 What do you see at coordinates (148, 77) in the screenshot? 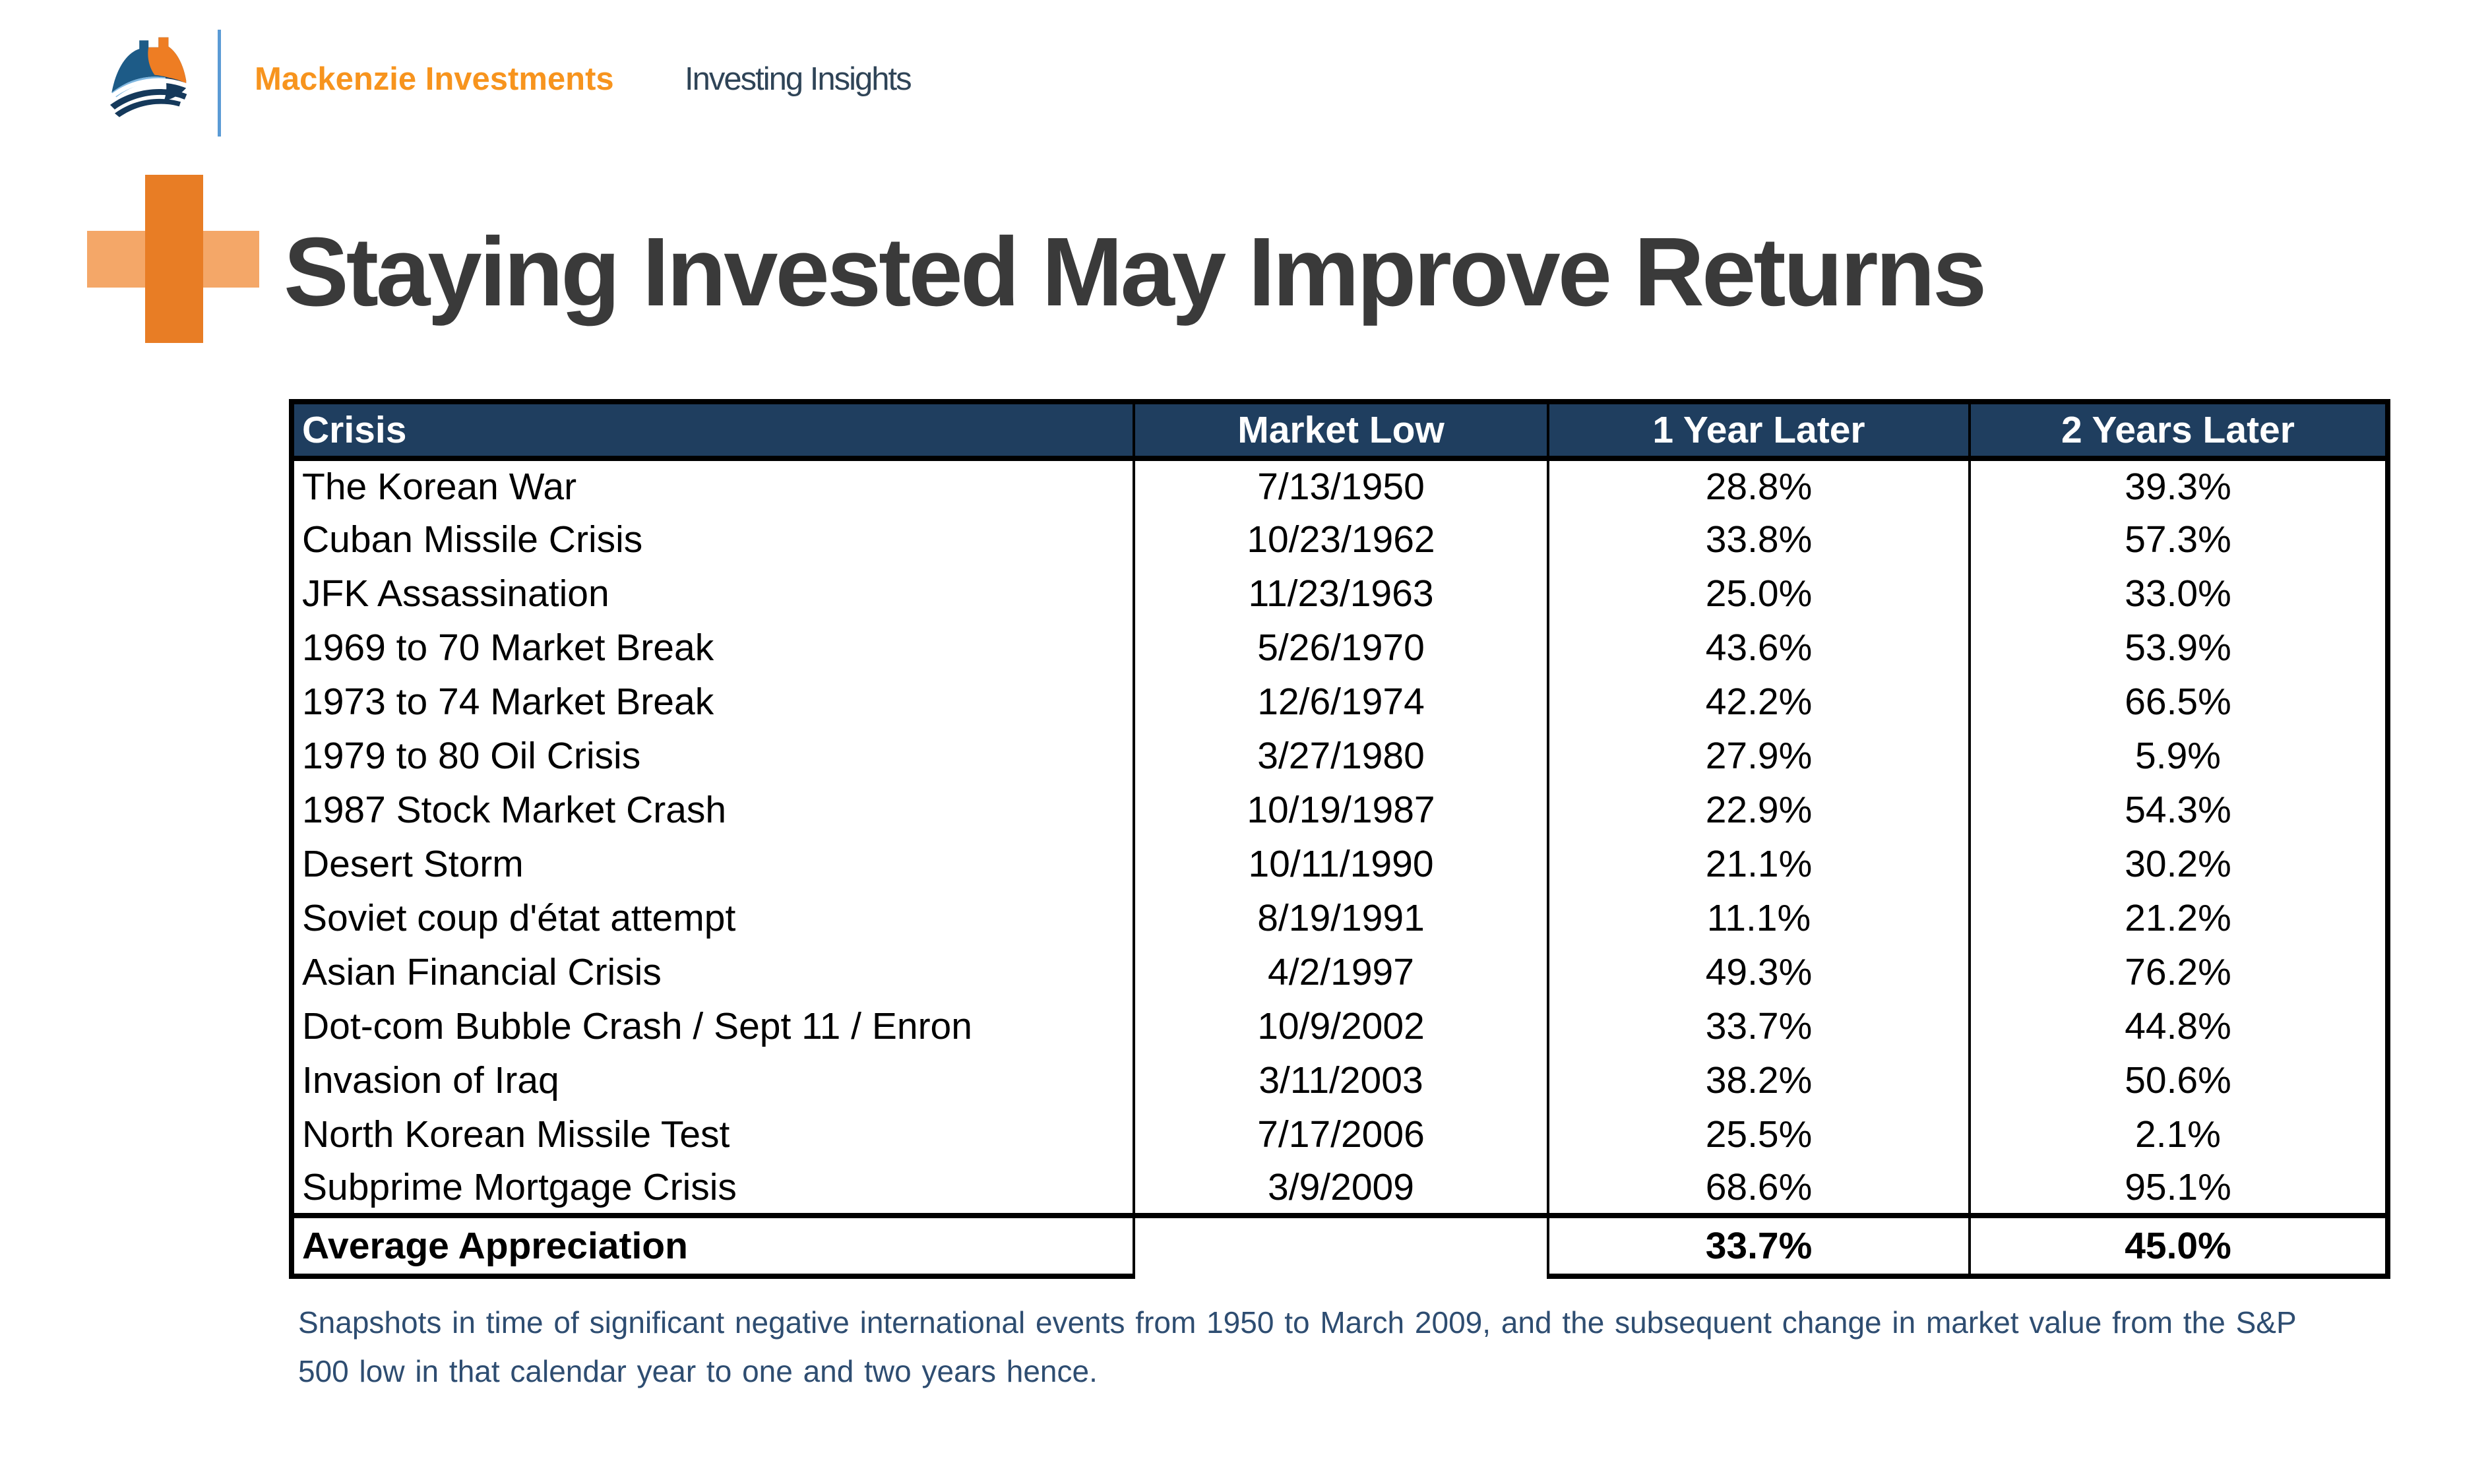
I see `mackenzie-castle-logo-icon` at bounding box center [148, 77].